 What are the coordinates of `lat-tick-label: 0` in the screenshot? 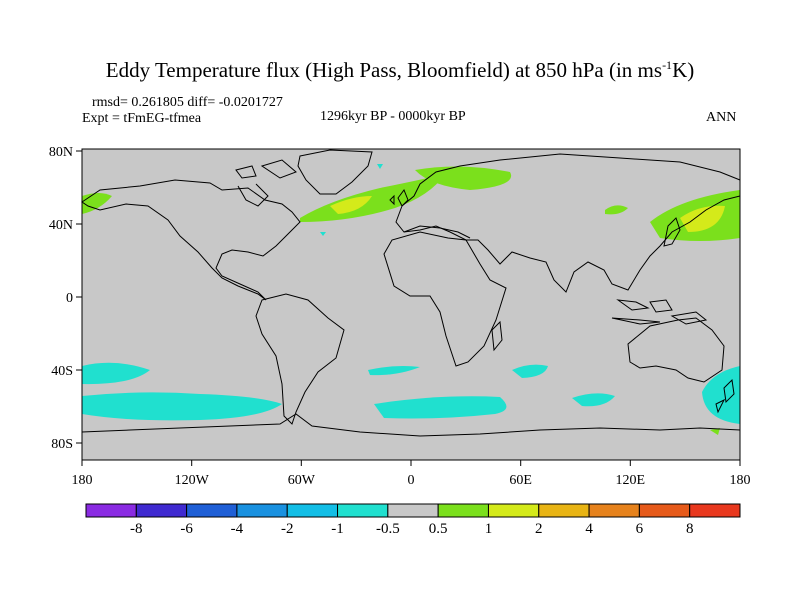 It's located at (69, 298).